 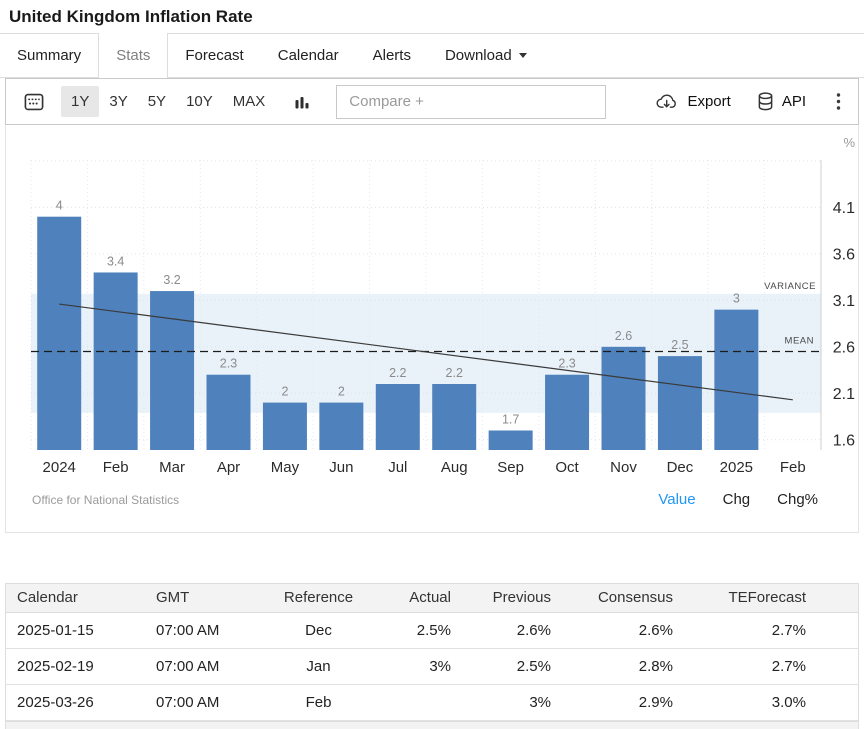 What do you see at coordinates (770, 598) in the screenshot?
I see `col-header-teforecast: TEForecast` at bounding box center [770, 598].